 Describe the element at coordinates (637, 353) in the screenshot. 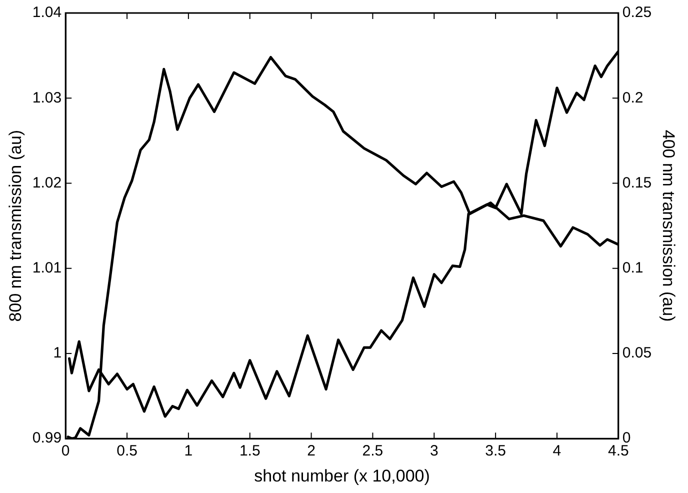

I see `y2-tick-label: 0.05` at that location.